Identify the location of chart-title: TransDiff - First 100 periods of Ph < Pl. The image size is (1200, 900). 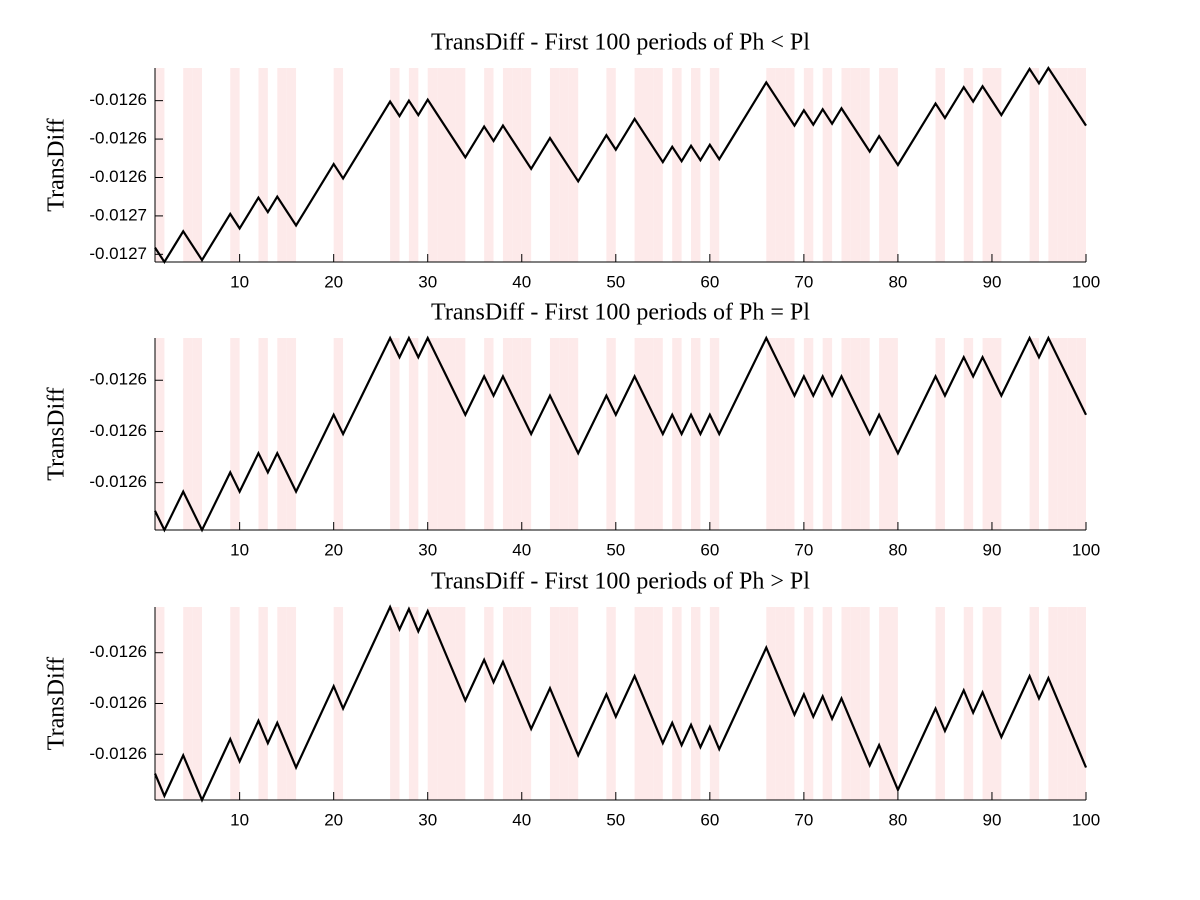
(620, 43).